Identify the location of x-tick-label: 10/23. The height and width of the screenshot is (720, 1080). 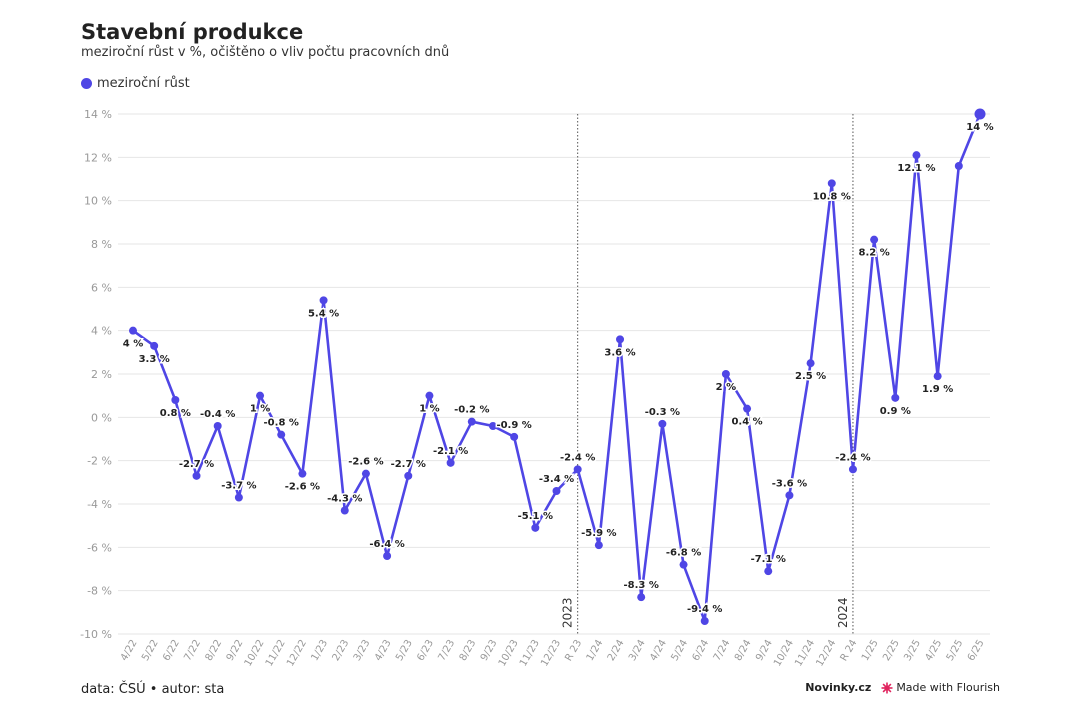
(509, 653).